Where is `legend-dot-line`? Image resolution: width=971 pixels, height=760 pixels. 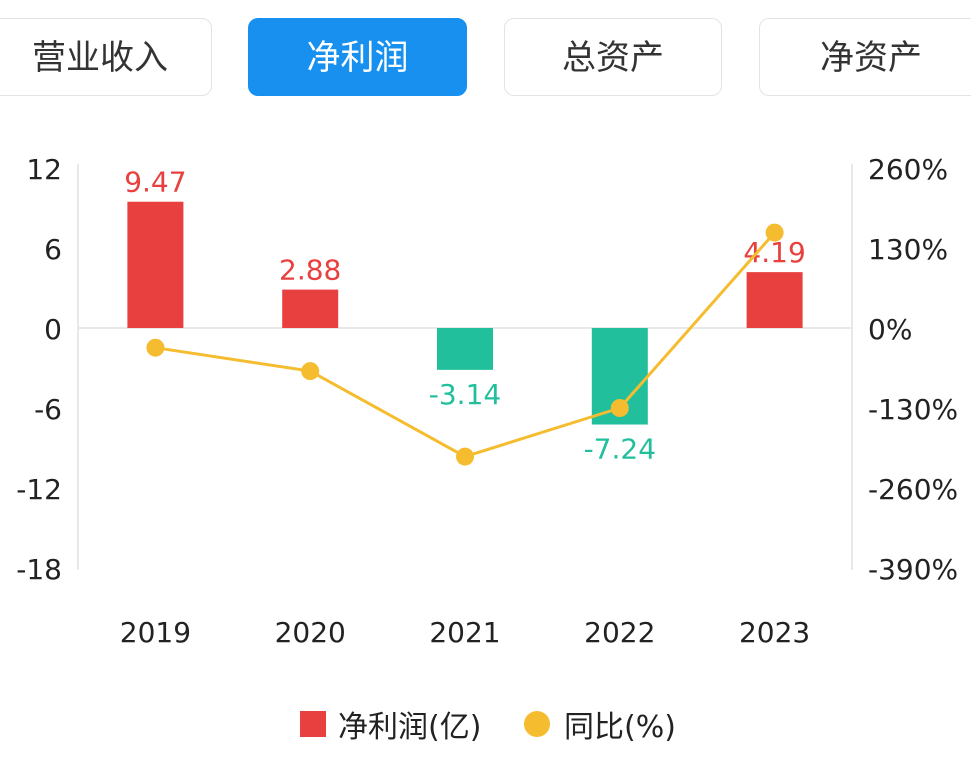
legend-dot-line is located at coordinates (537, 724).